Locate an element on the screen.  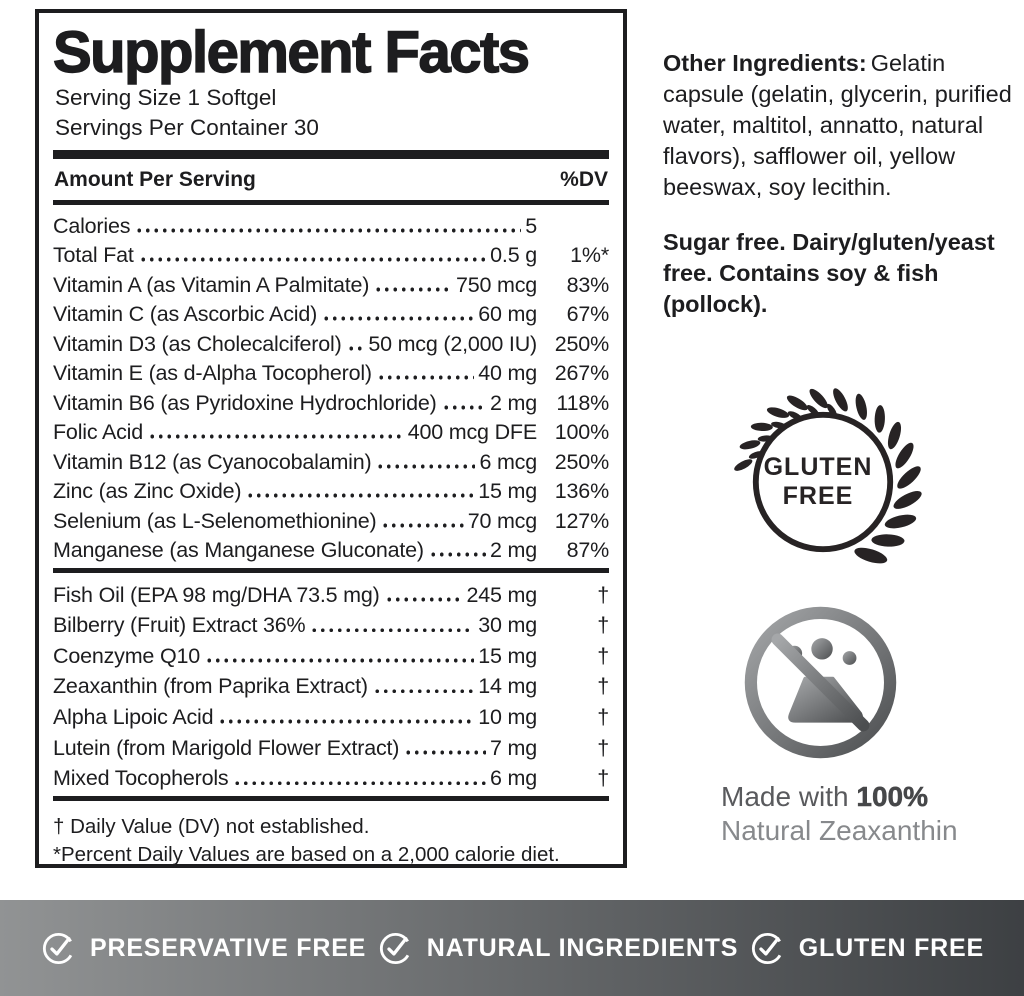
dv-header: %DV is located at coordinates (584, 179).